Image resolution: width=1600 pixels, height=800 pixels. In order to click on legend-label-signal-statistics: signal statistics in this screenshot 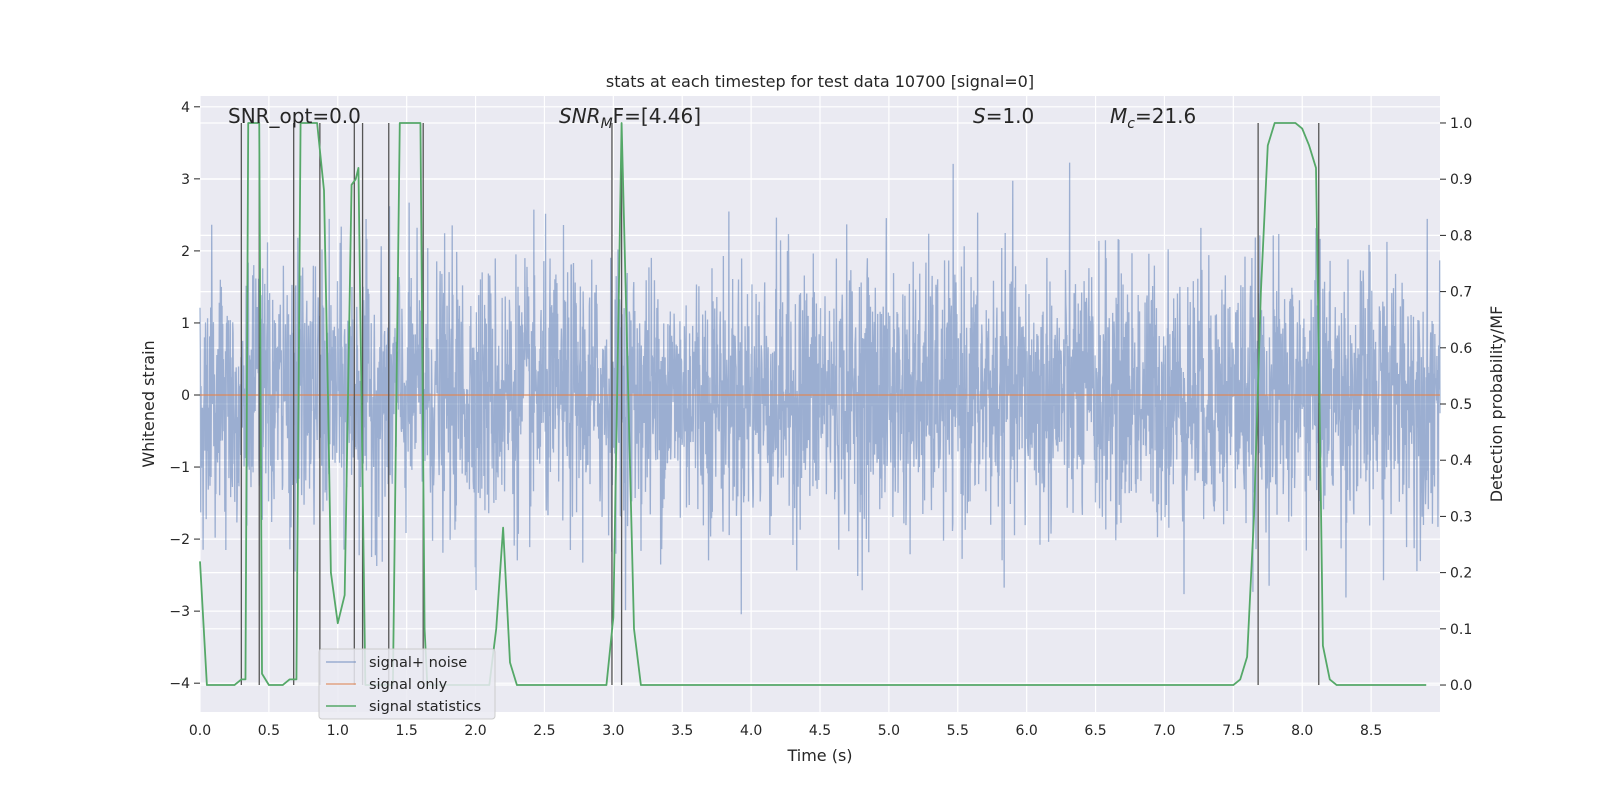, I will do `click(425, 707)`.